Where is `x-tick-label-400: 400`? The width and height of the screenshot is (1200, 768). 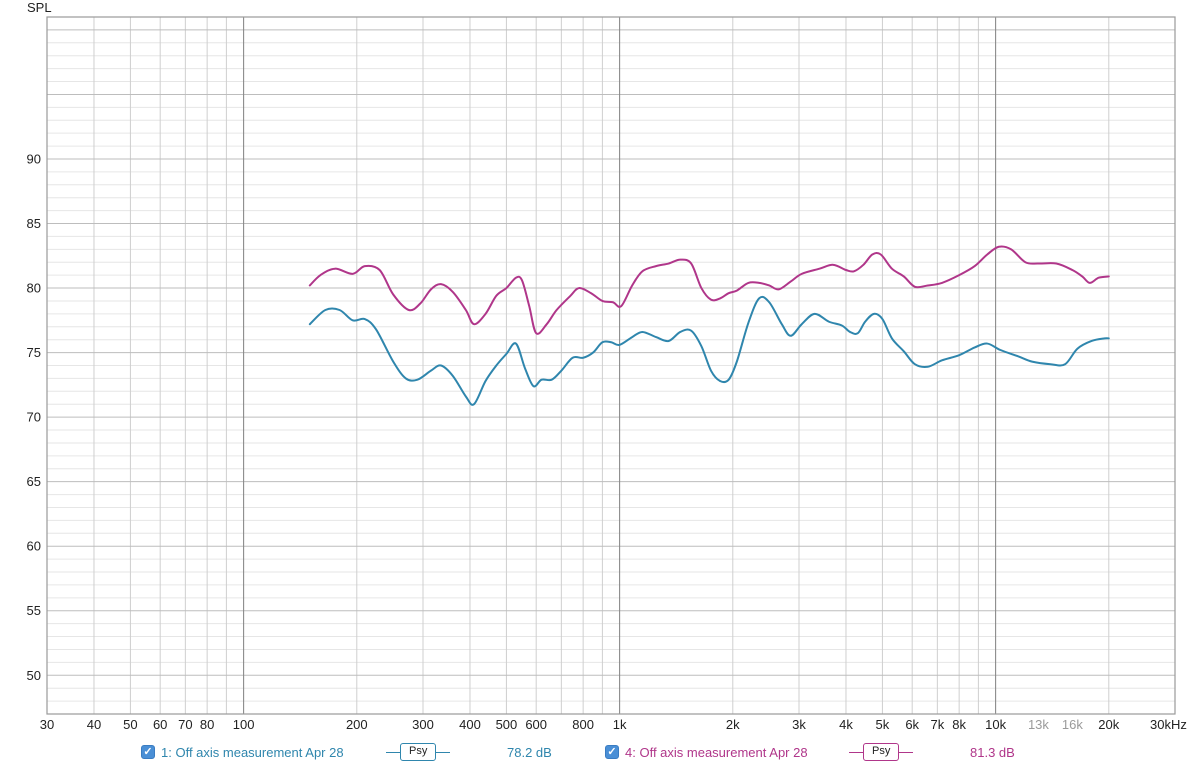 x-tick-label-400: 400 is located at coordinates (470, 724).